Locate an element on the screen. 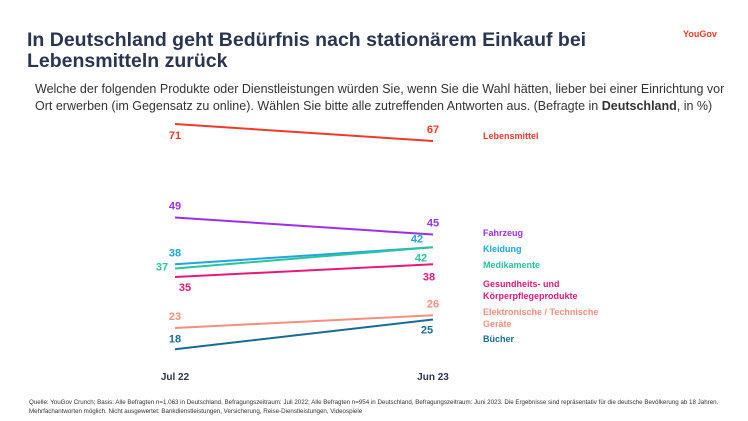 The image size is (748, 421). x-tick-label: Jul 22 is located at coordinates (175, 377).